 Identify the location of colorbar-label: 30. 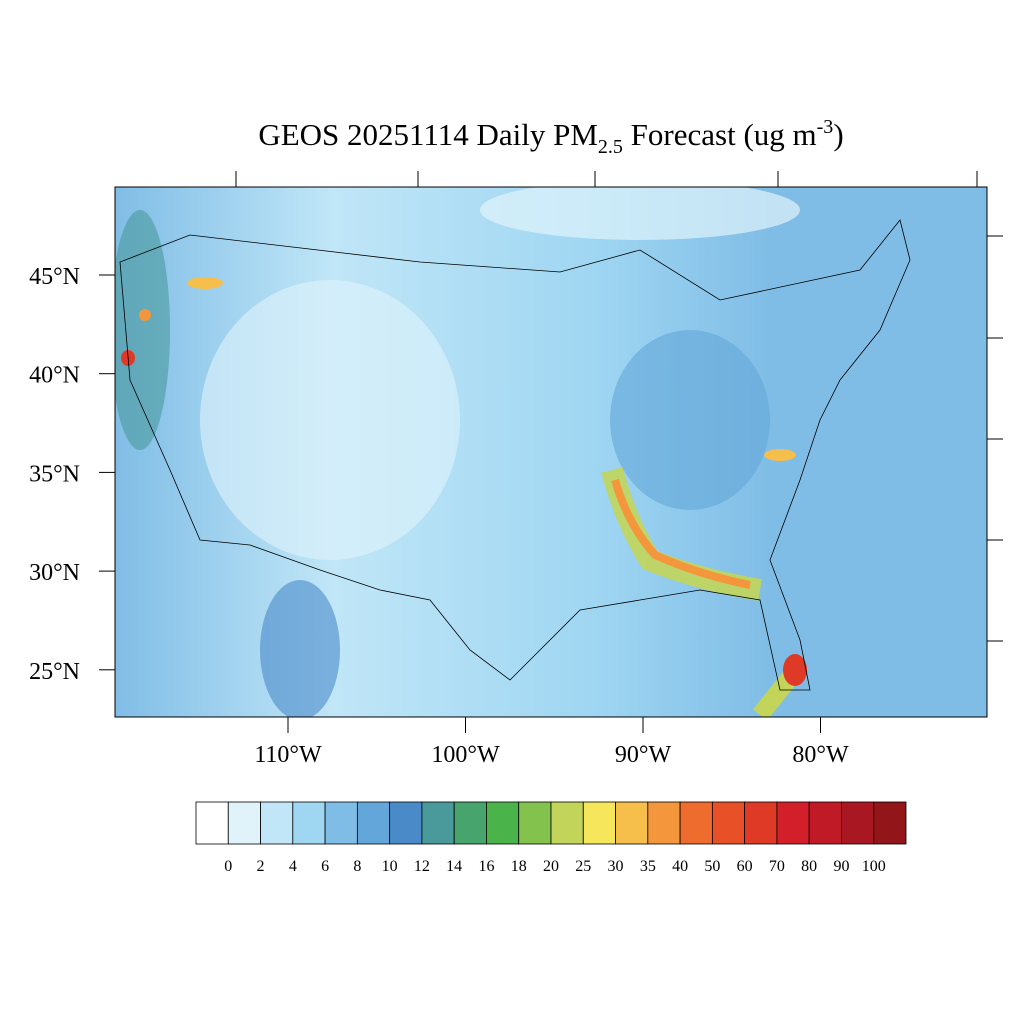
(616, 866).